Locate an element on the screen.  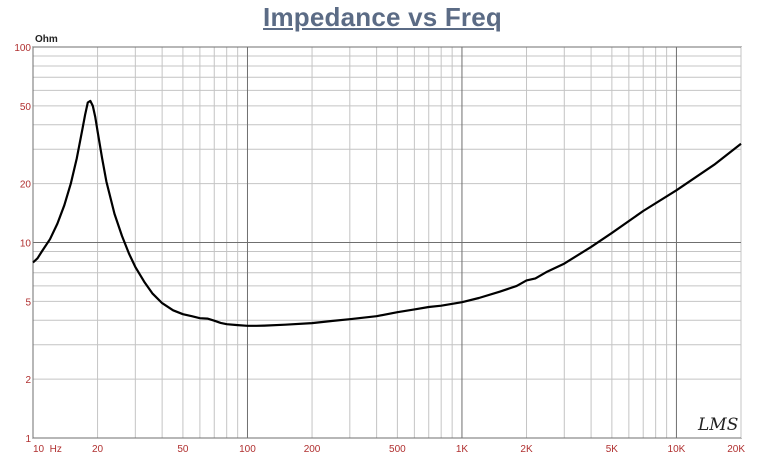
x-tick-label: 500 is located at coordinates (397, 449).